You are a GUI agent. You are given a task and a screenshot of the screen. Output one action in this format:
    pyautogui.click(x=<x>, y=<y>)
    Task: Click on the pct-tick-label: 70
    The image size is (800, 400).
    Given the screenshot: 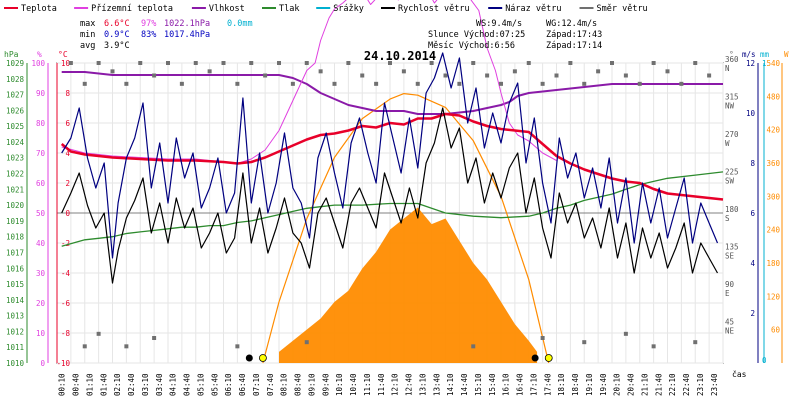 What is the action you would take?
    pyautogui.click(x=41, y=153)
    